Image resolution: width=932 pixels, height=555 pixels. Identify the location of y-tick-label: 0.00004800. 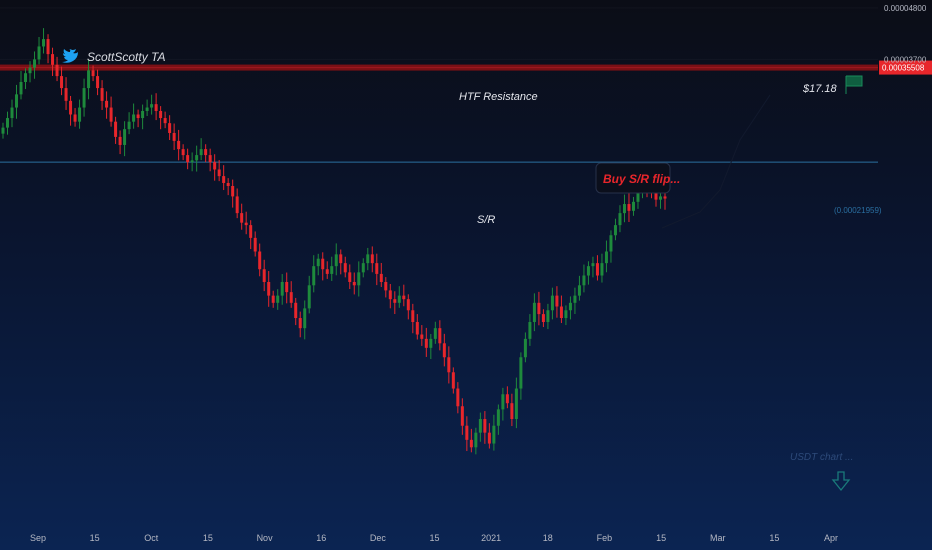
(905, 8).